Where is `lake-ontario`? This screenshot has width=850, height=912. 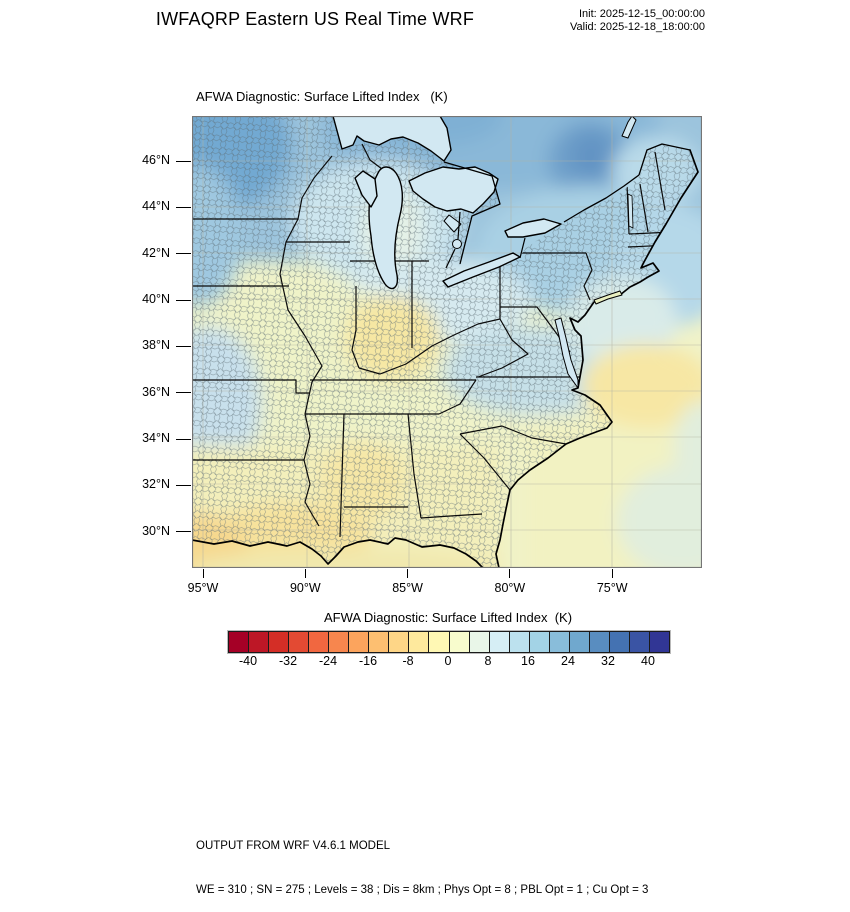
lake-ontario is located at coordinates (533, 228).